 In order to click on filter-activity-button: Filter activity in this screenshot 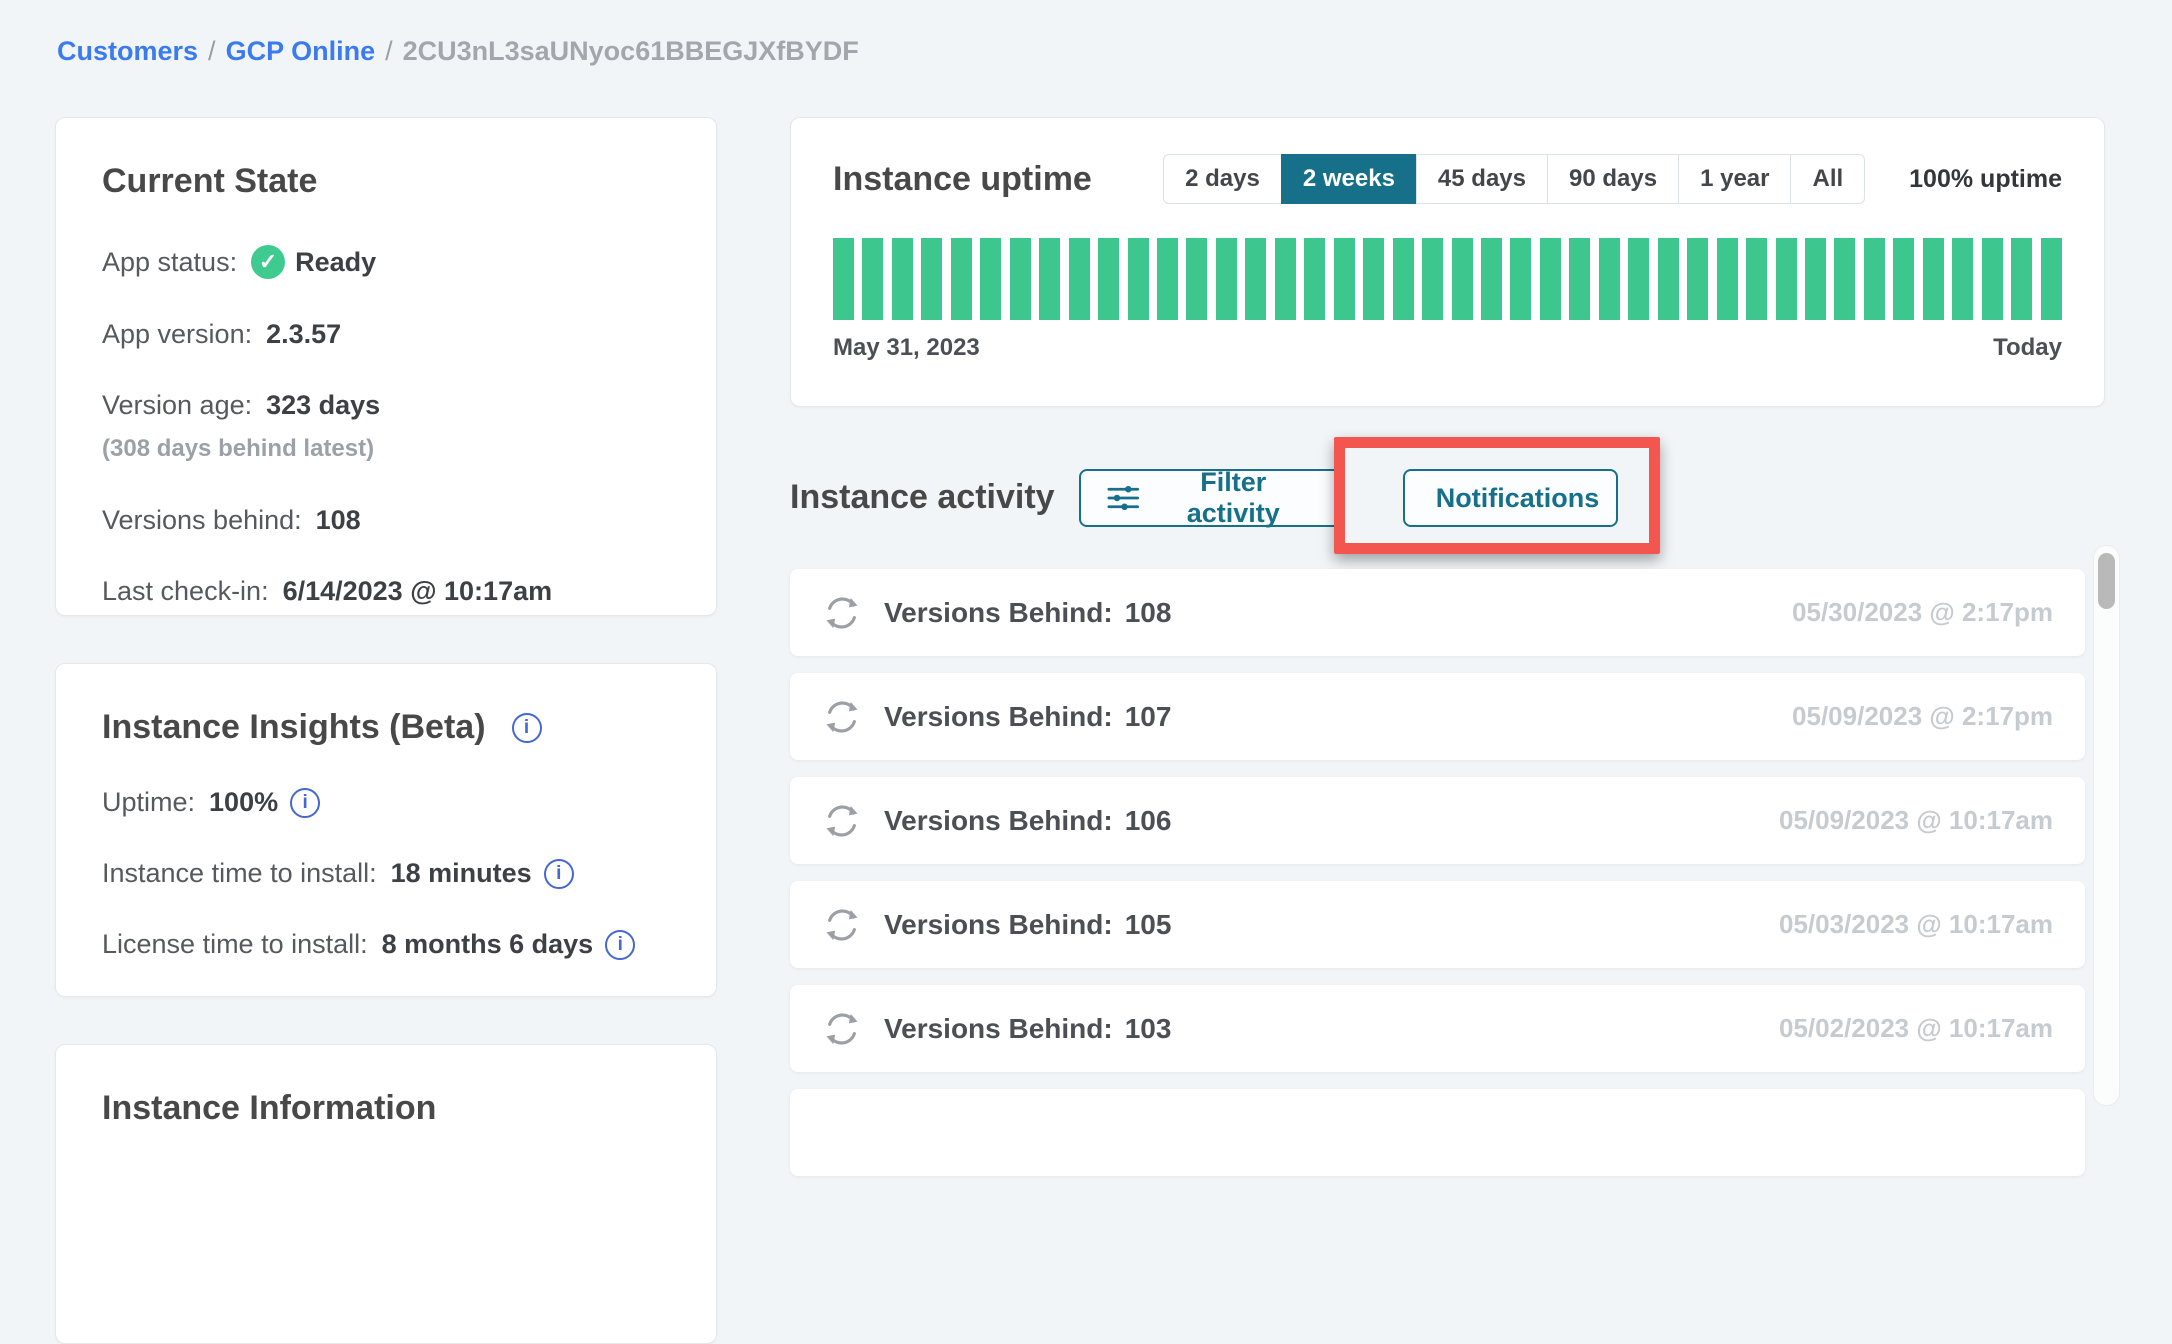, I will do `click(1210, 497)`.